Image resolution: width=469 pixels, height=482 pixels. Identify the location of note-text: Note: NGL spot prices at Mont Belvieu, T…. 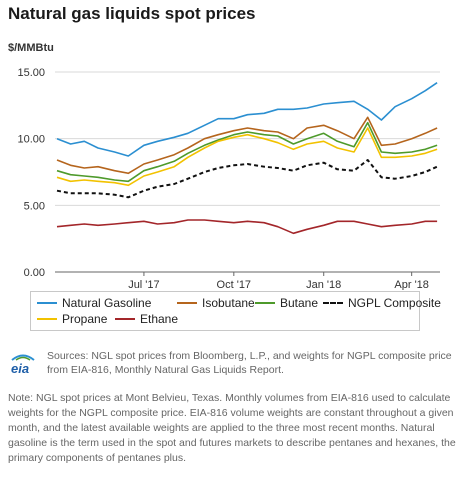
(232, 428).